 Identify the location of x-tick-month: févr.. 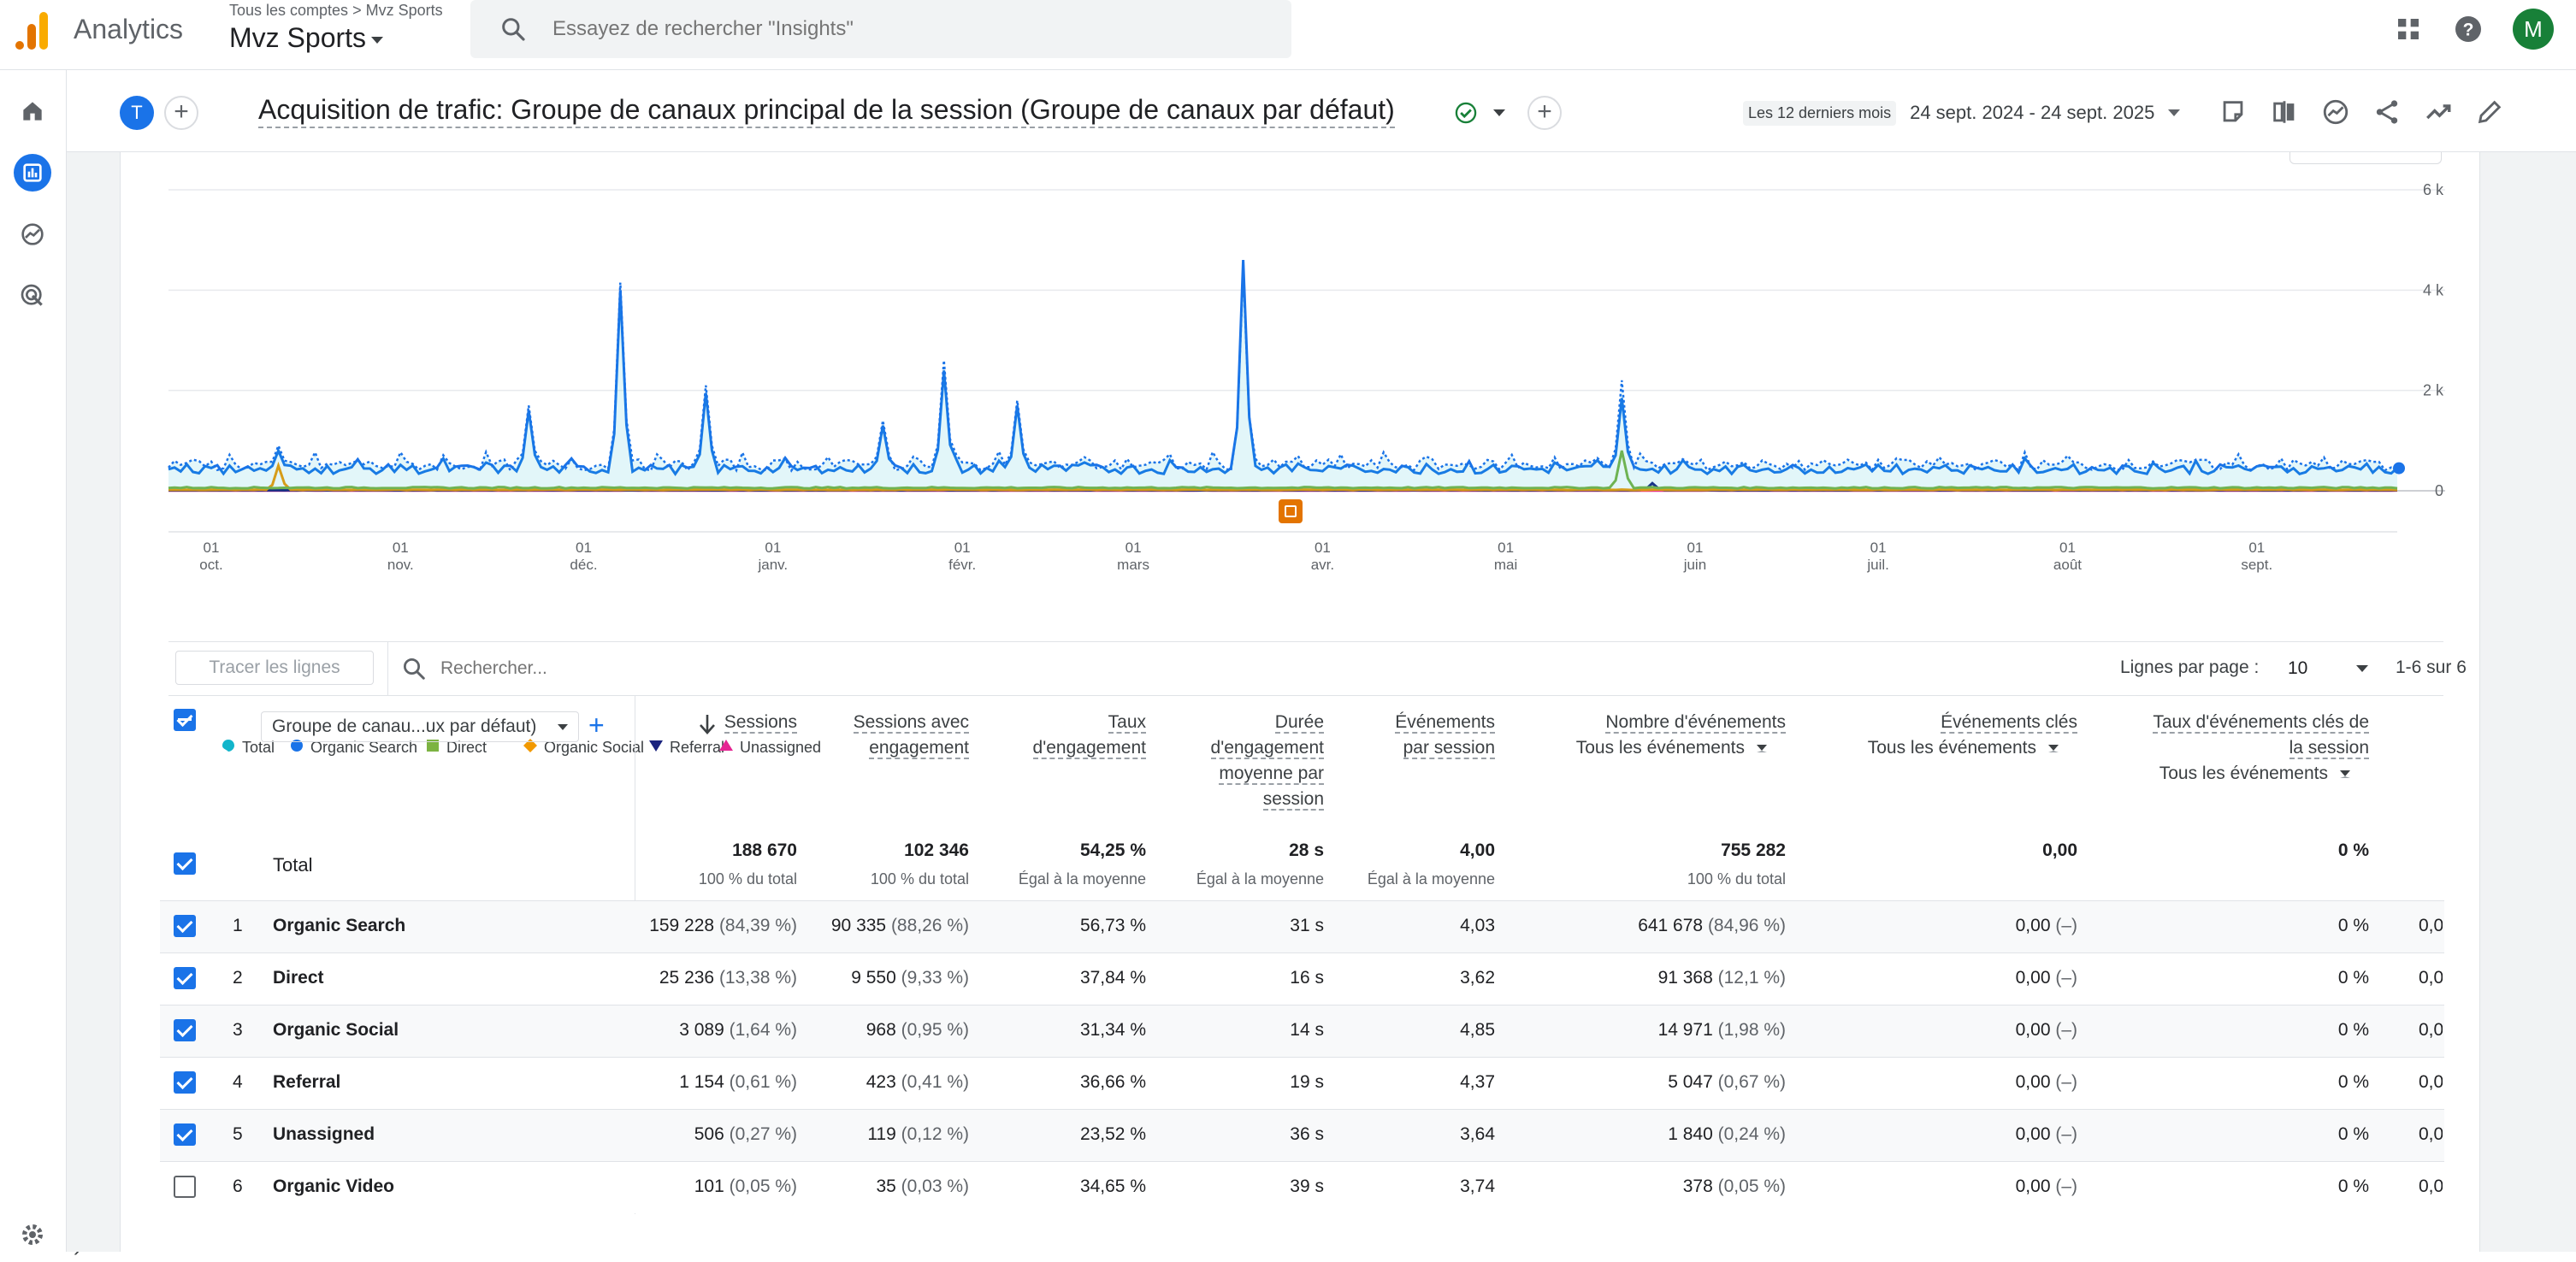
(962, 565).